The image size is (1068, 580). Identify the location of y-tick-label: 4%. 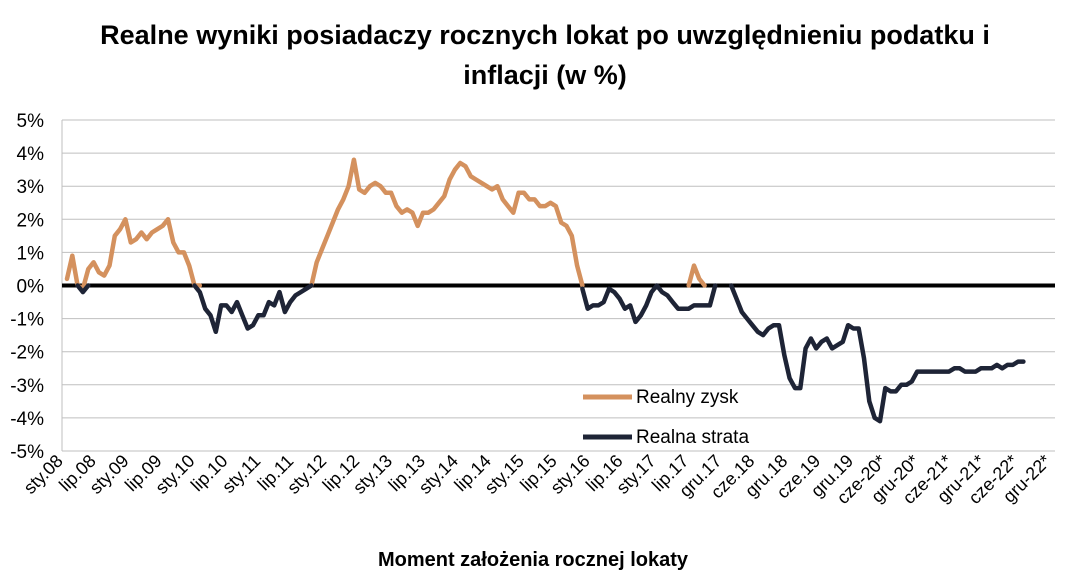
(31, 154).